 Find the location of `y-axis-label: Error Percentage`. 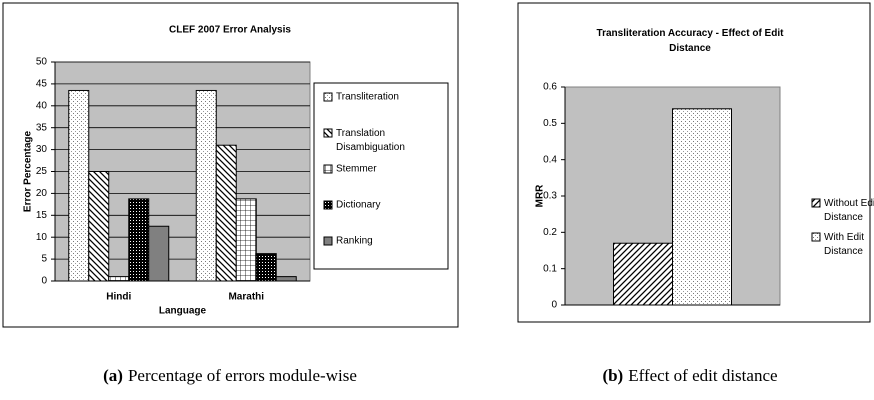

y-axis-label: Error Percentage is located at coordinates (28, 171).